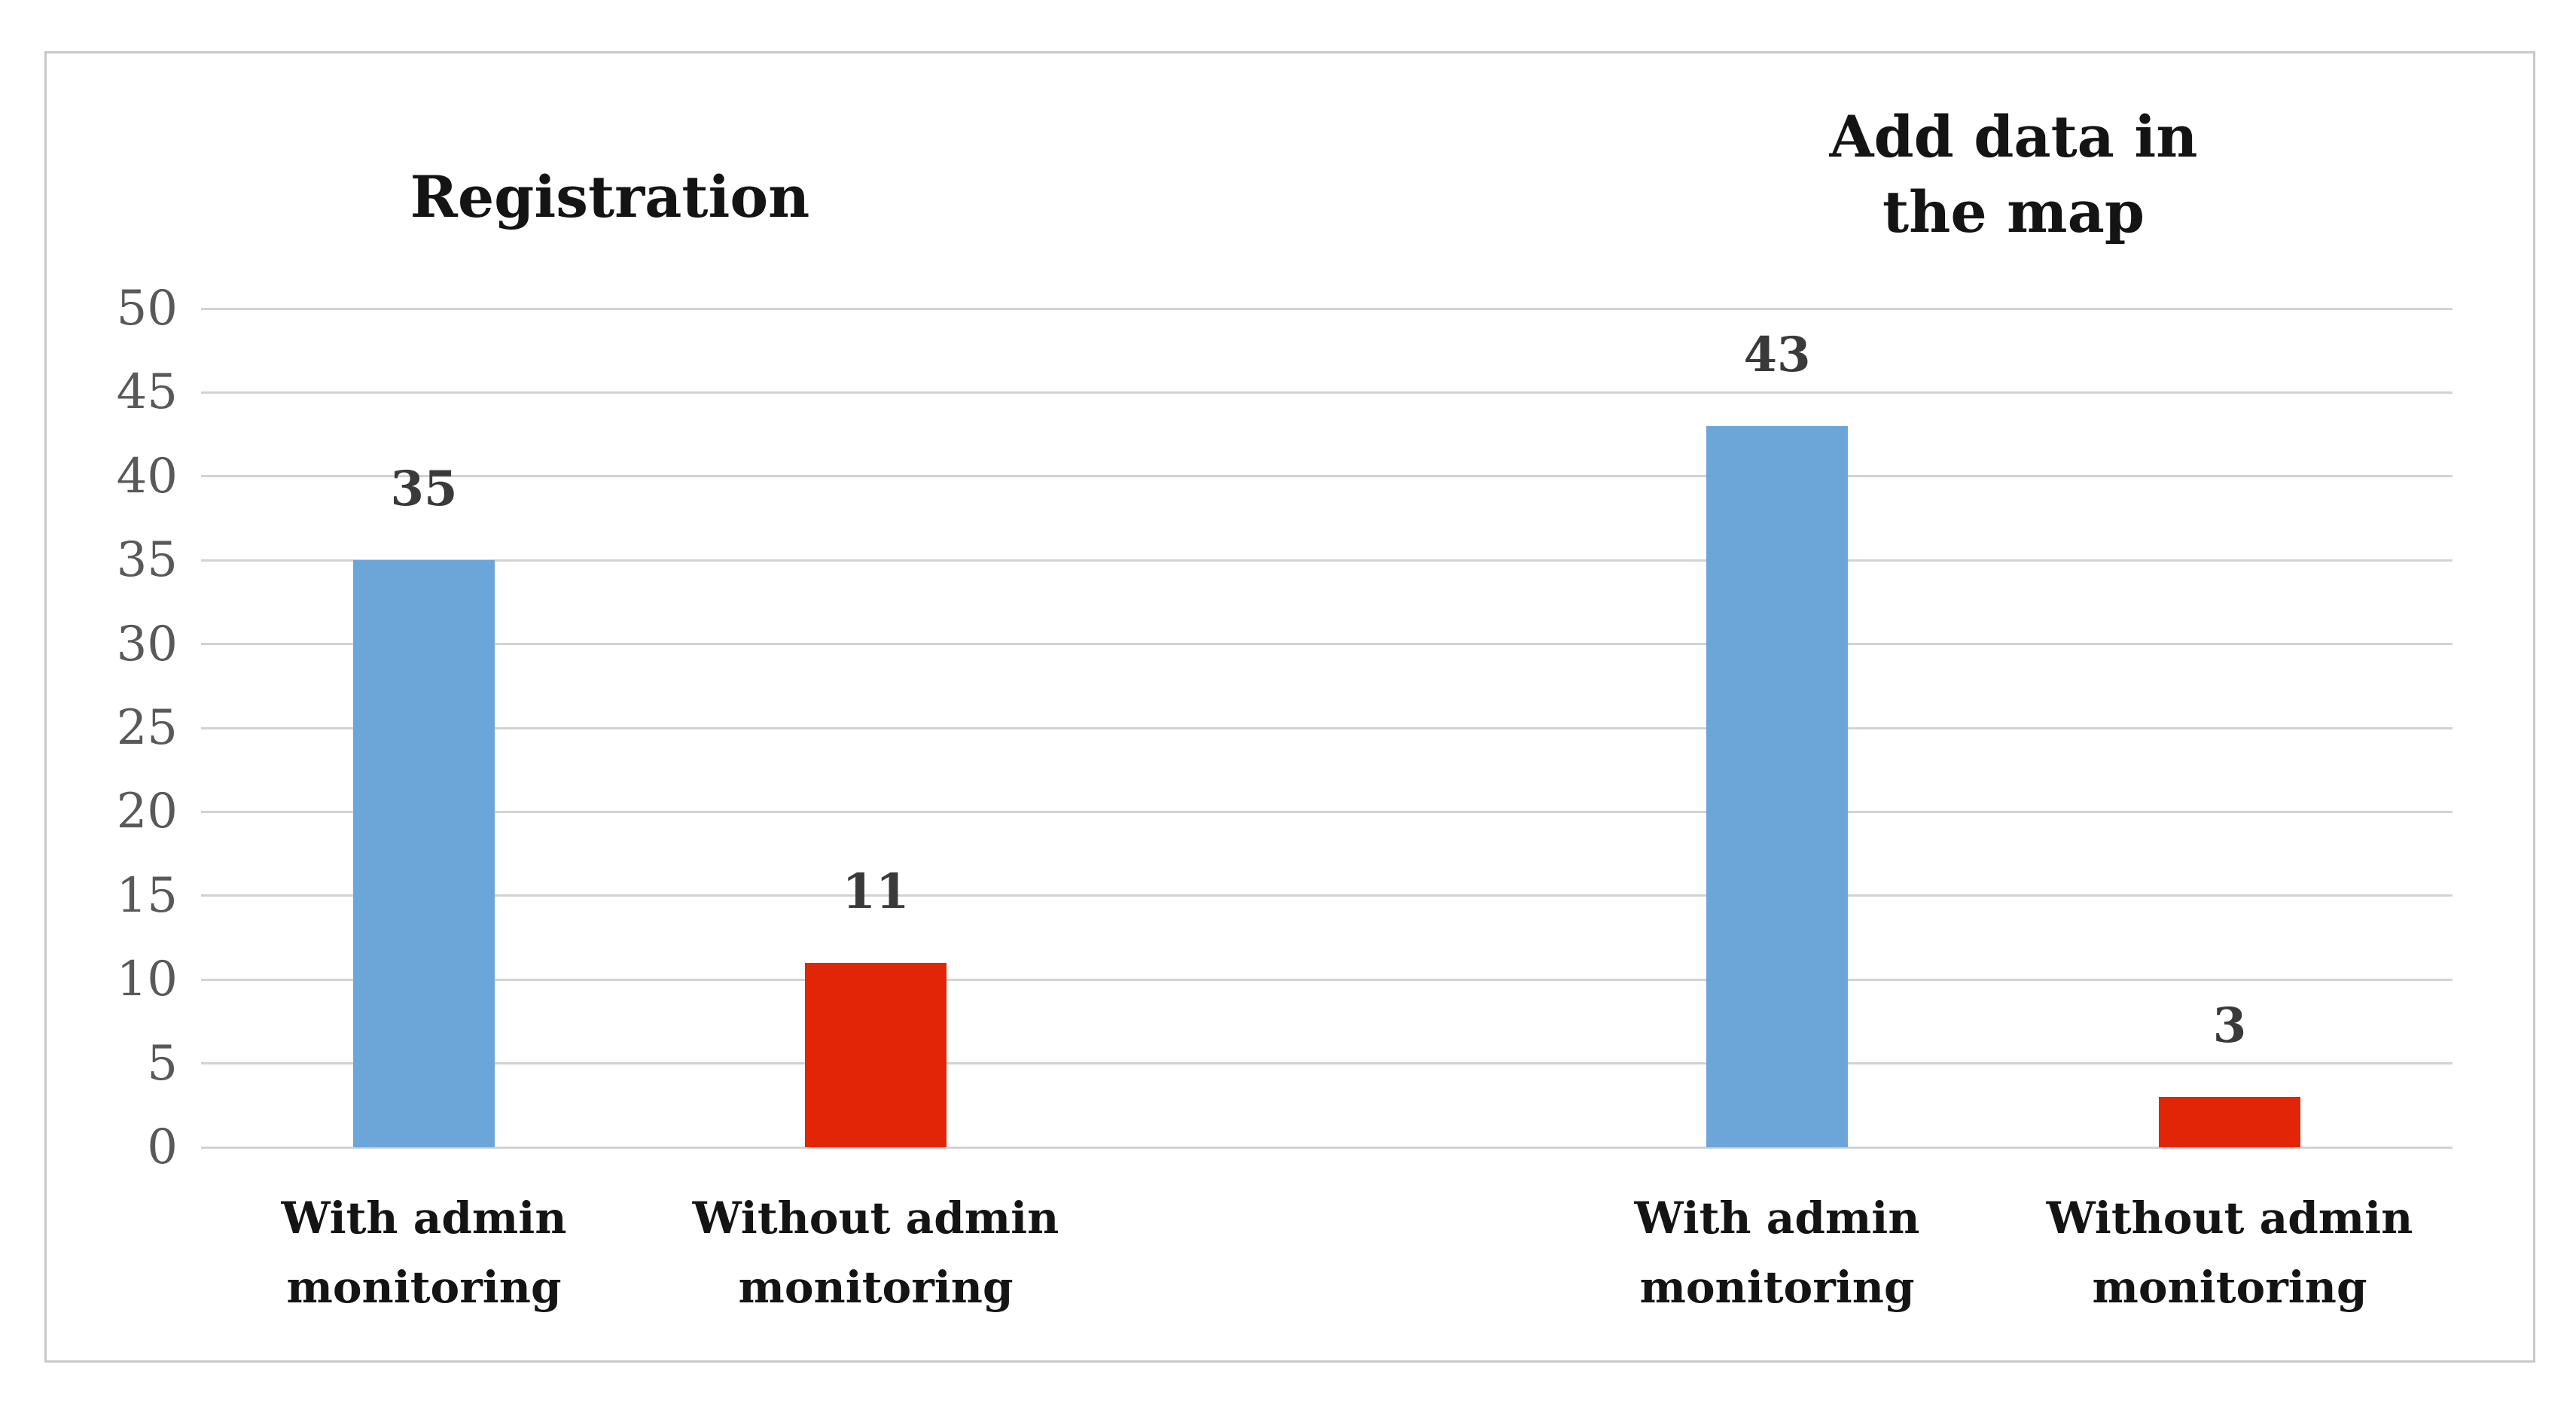 The image size is (2576, 1401). I want to click on group2-category2-label: Without admin monitoring, so click(2229, 1252).